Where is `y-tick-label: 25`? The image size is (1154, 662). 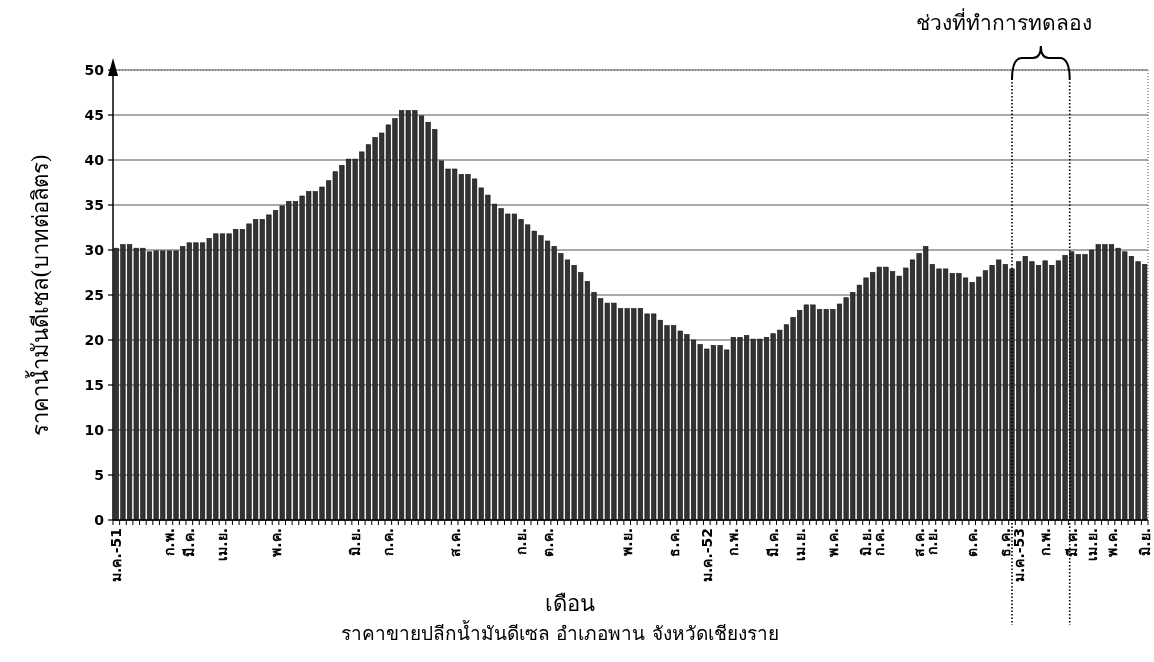 y-tick-label: 25 is located at coordinates (94, 295).